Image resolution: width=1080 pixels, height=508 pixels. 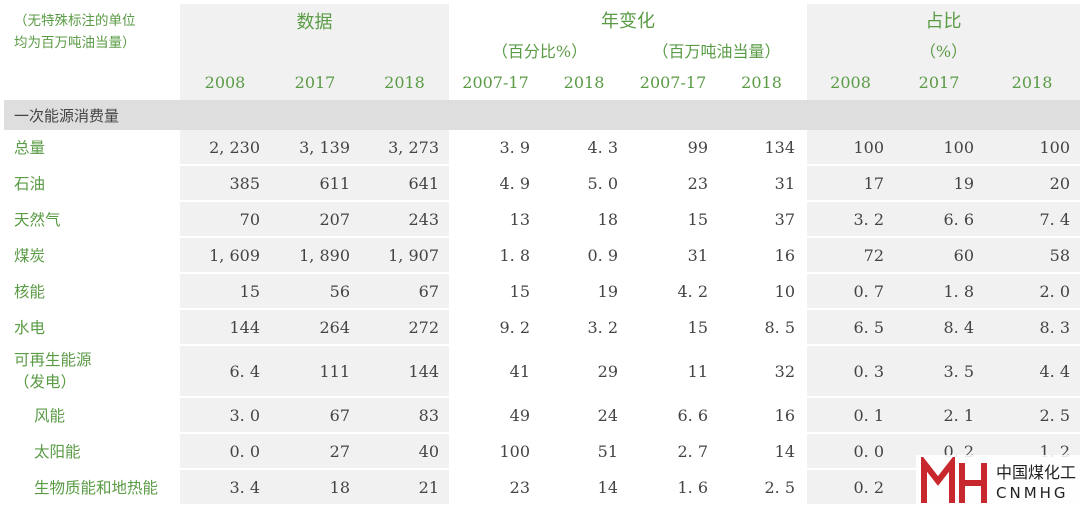 What do you see at coordinates (939, 219) in the screenshot?
I see `table-cell: 6. 6` at bounding box center [939, 219].